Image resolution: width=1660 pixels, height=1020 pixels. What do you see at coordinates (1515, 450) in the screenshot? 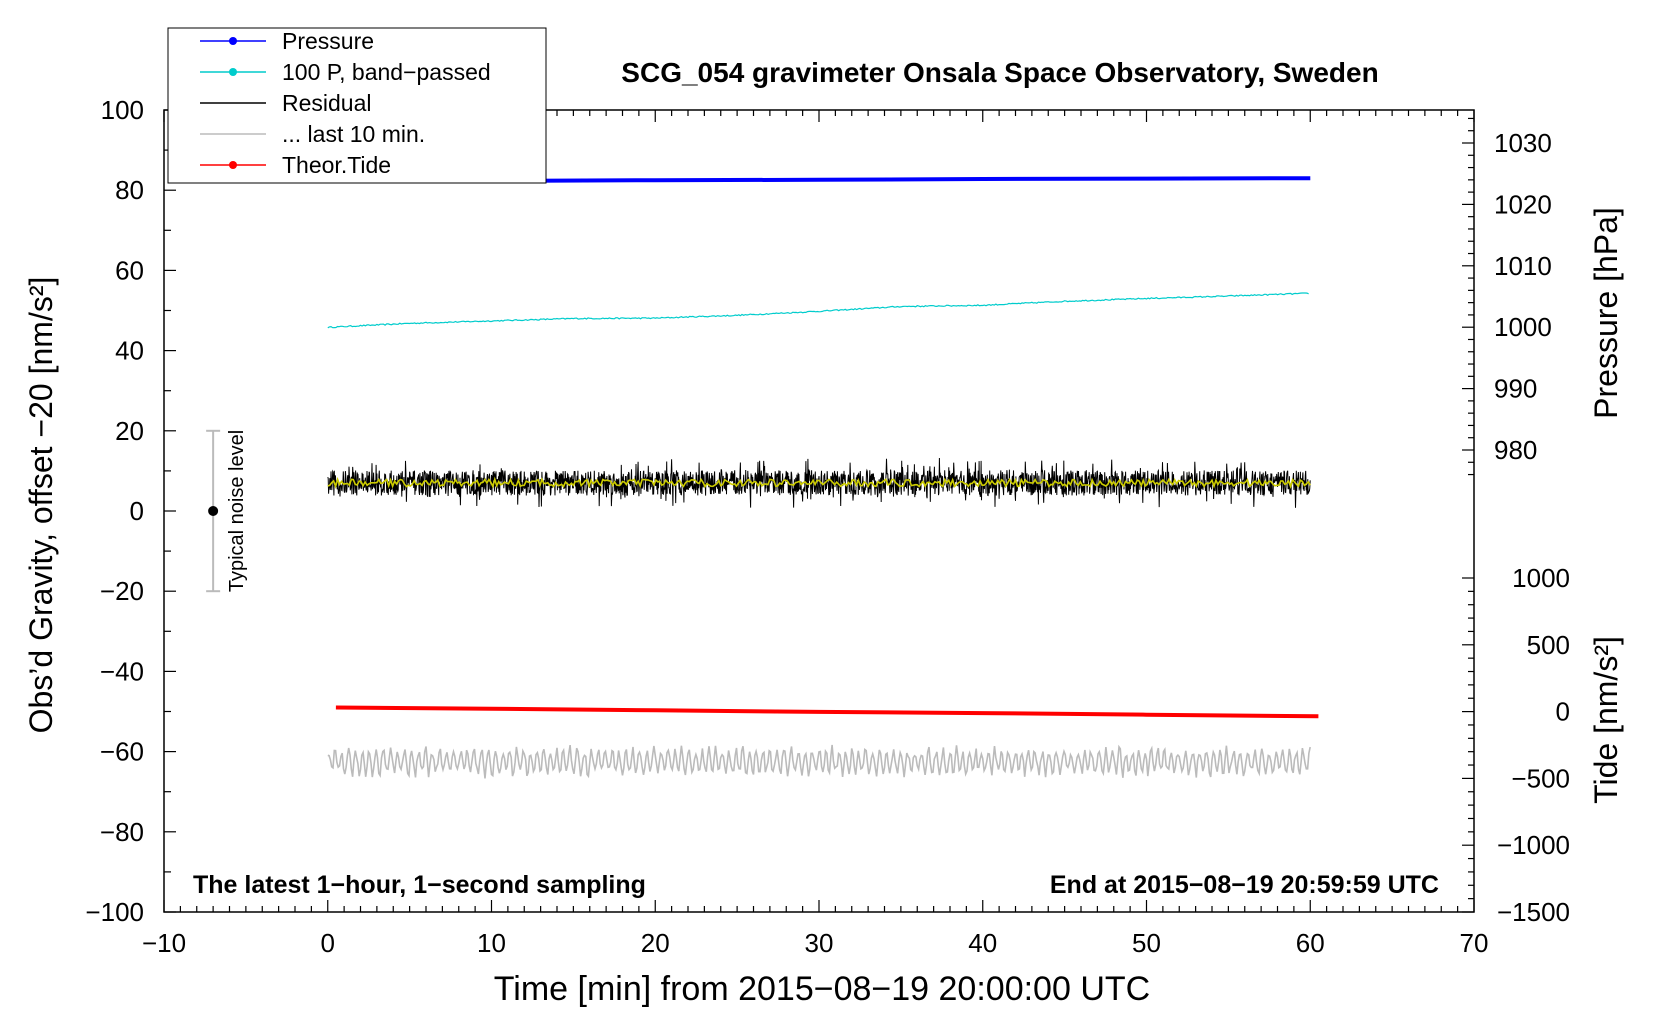
I see `pressure-tick-label: 980` at bounding box center [1515, 450].